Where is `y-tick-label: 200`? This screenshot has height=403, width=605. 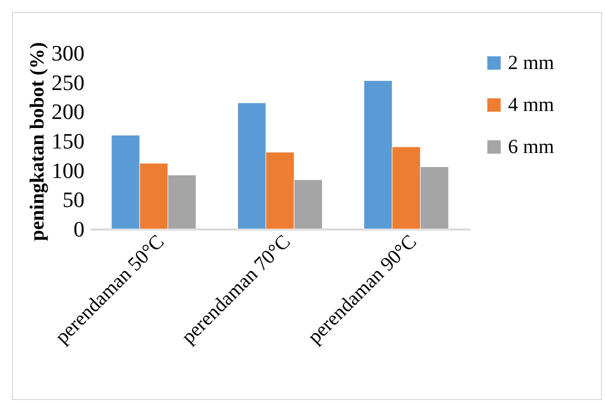 y-tick-label: 200 is located at coordinates (68, 111).